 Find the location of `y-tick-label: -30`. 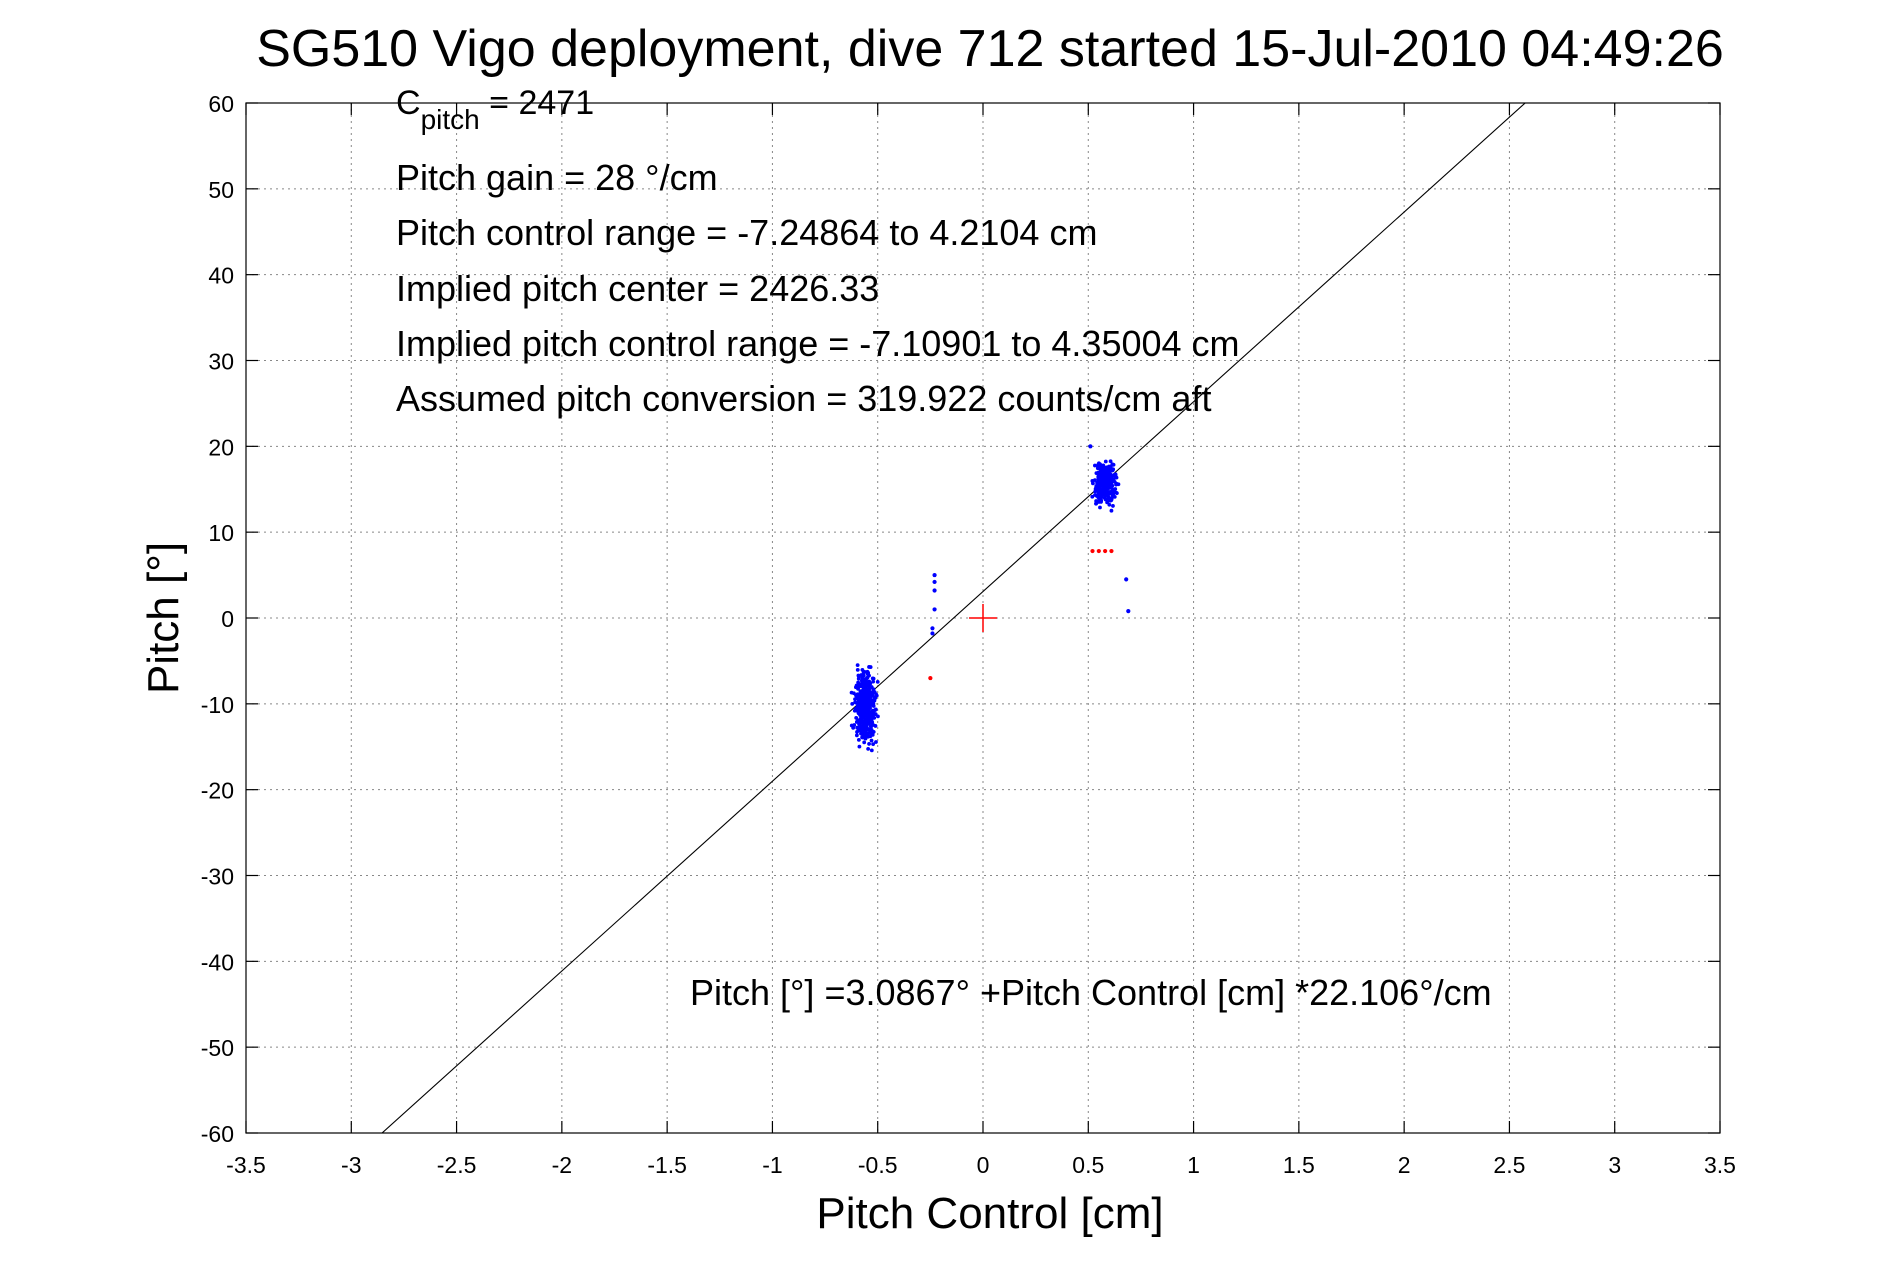

y-tick-label: -30 is located at coordinates (217, 877).